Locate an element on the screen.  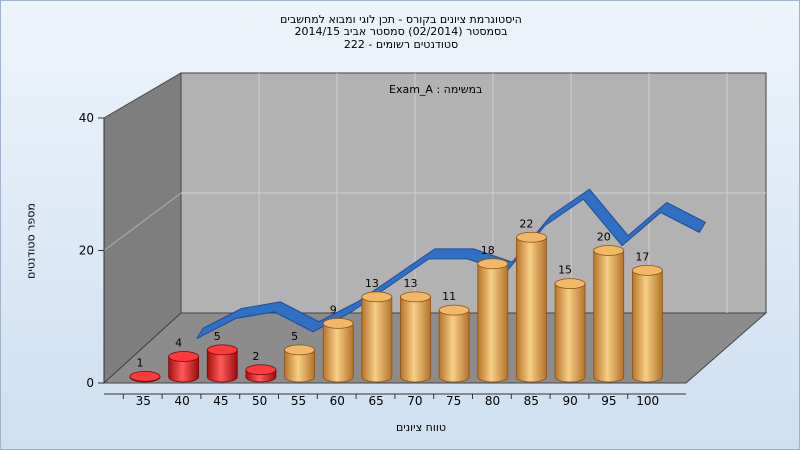
x-tick-label: 90 is located at coordinates (569, 401).